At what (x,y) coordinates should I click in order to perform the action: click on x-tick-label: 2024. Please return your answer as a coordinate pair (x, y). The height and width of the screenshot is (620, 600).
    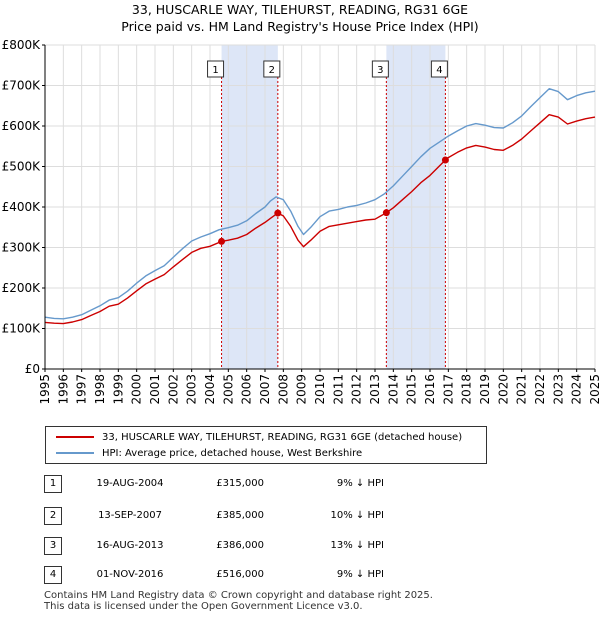
    Looking at the image, I should click on (577, 389).